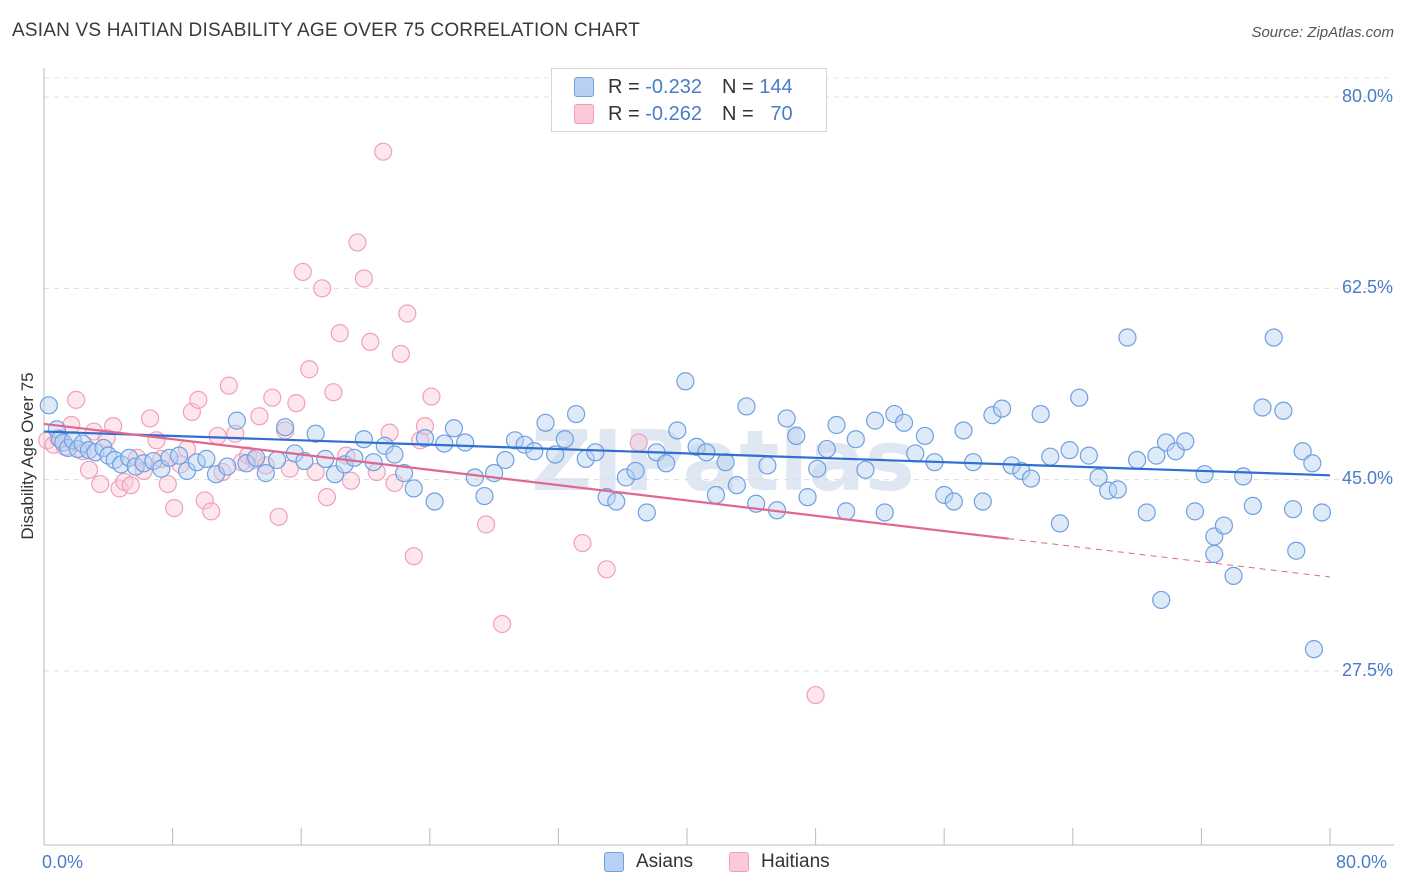  What do you see at coordinates (683, 87) in the screenshot?
I see `legend-row-asians: R = -0.232 N = 144` at bounding box center [683, 87].